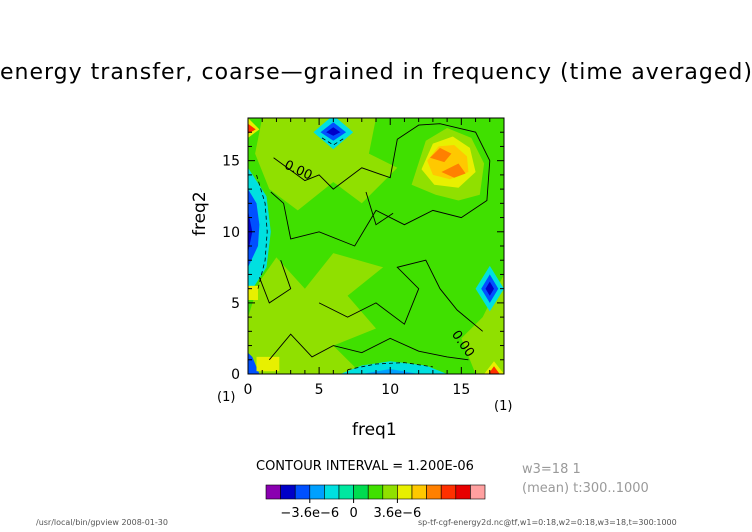 Image resolution: width=752 pixels, height=532 pixels. Describe the element at coordinates (375, 502) in the screenshot. I see `colorbar: −3.6e−6 0 3.6e−6` at that location.